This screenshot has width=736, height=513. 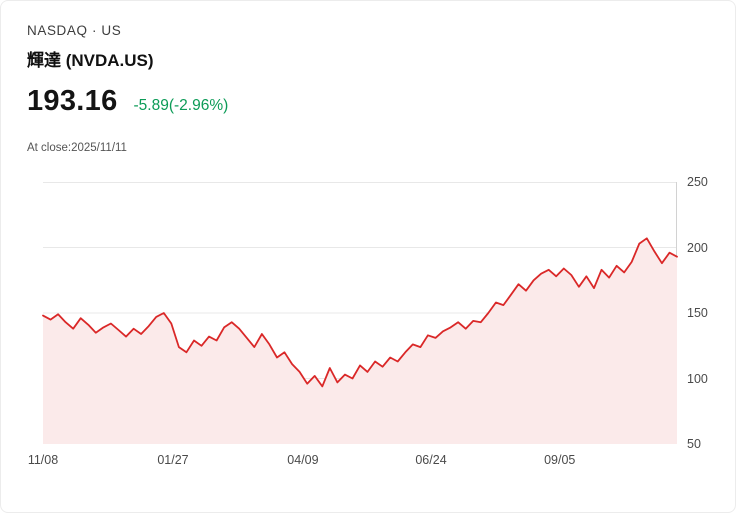 I want to click on x-tick-label: 06/24, so click(x=431, y=460).